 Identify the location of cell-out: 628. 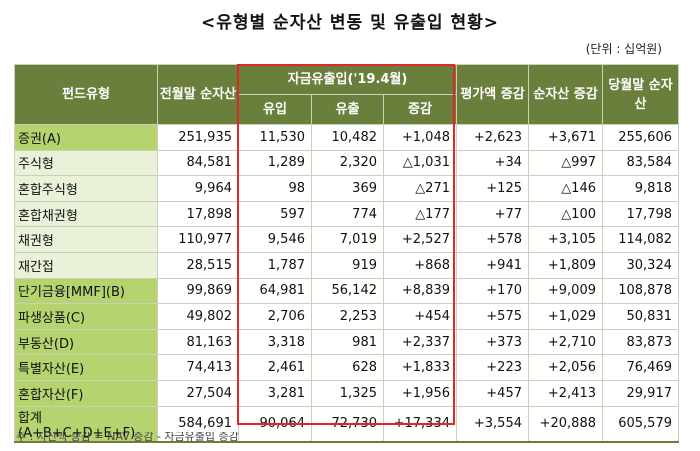
(347, 367).